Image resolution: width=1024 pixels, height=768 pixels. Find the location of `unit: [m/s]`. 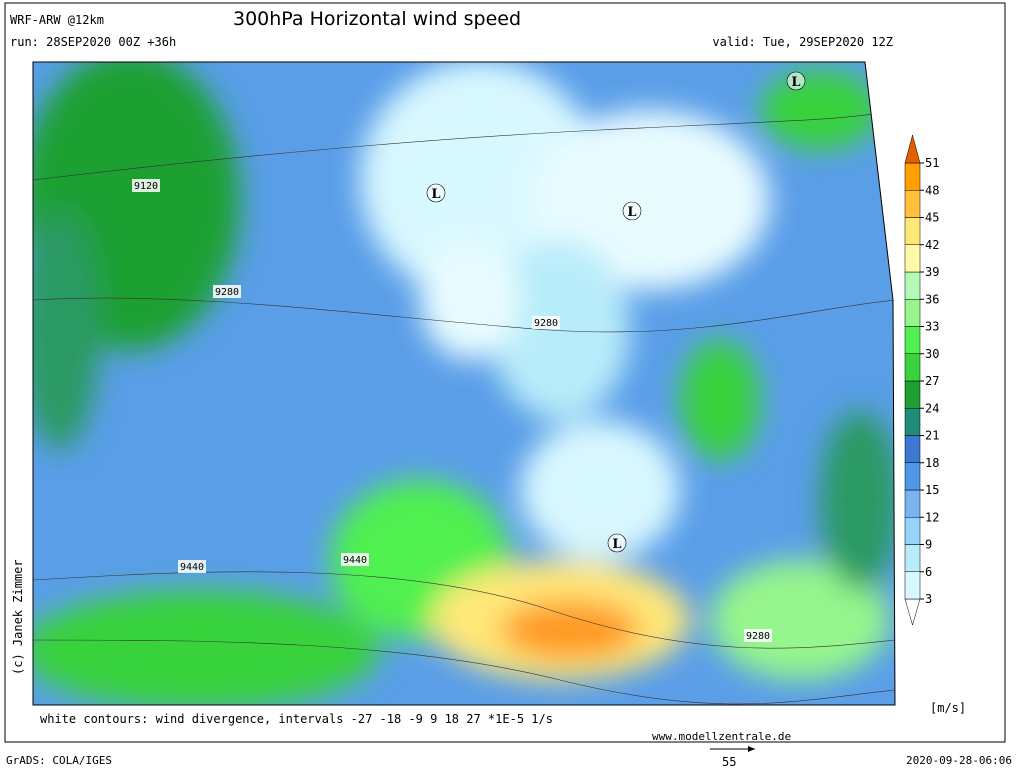

unit: [m/s] is located at coordinates (948, 708).